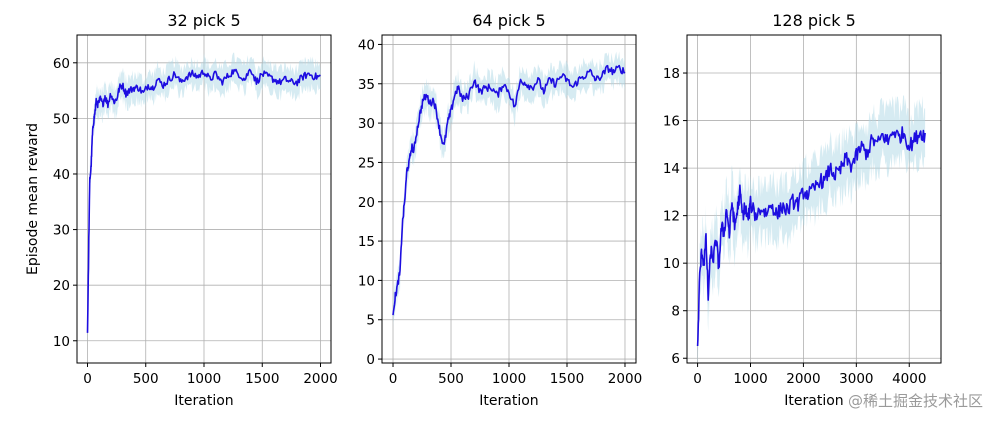  I want to click on chart-title: 32 pick 5, so click(203, 20).